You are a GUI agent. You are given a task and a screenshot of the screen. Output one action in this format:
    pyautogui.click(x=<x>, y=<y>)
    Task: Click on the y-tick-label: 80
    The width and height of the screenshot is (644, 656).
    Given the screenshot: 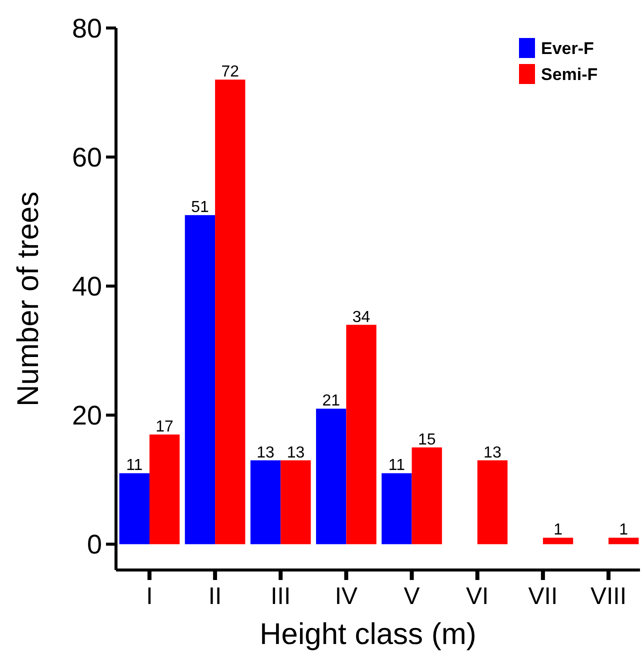 What is the action you would take?
    pyautogui.click(x=87, y=28)
    